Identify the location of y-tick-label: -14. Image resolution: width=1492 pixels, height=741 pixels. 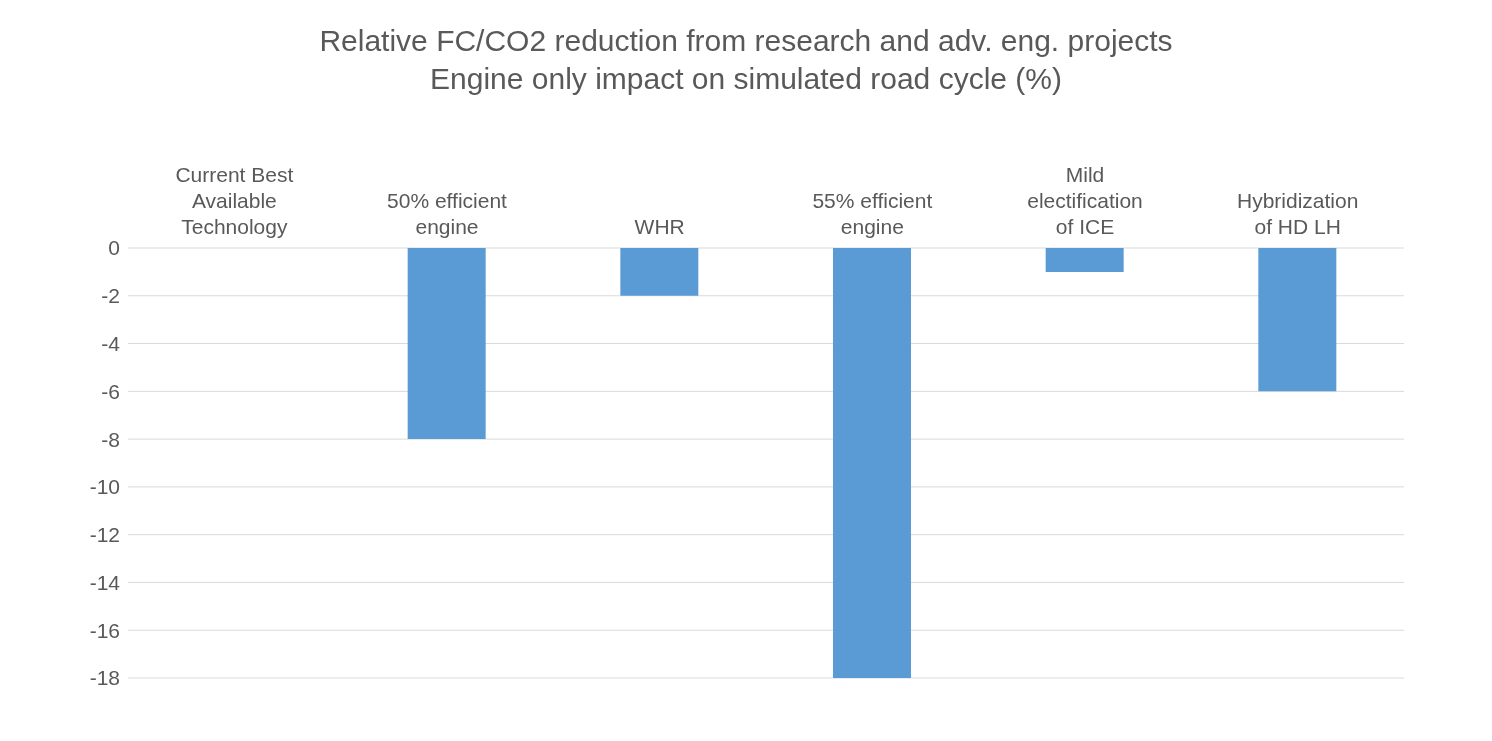
(105, 582).